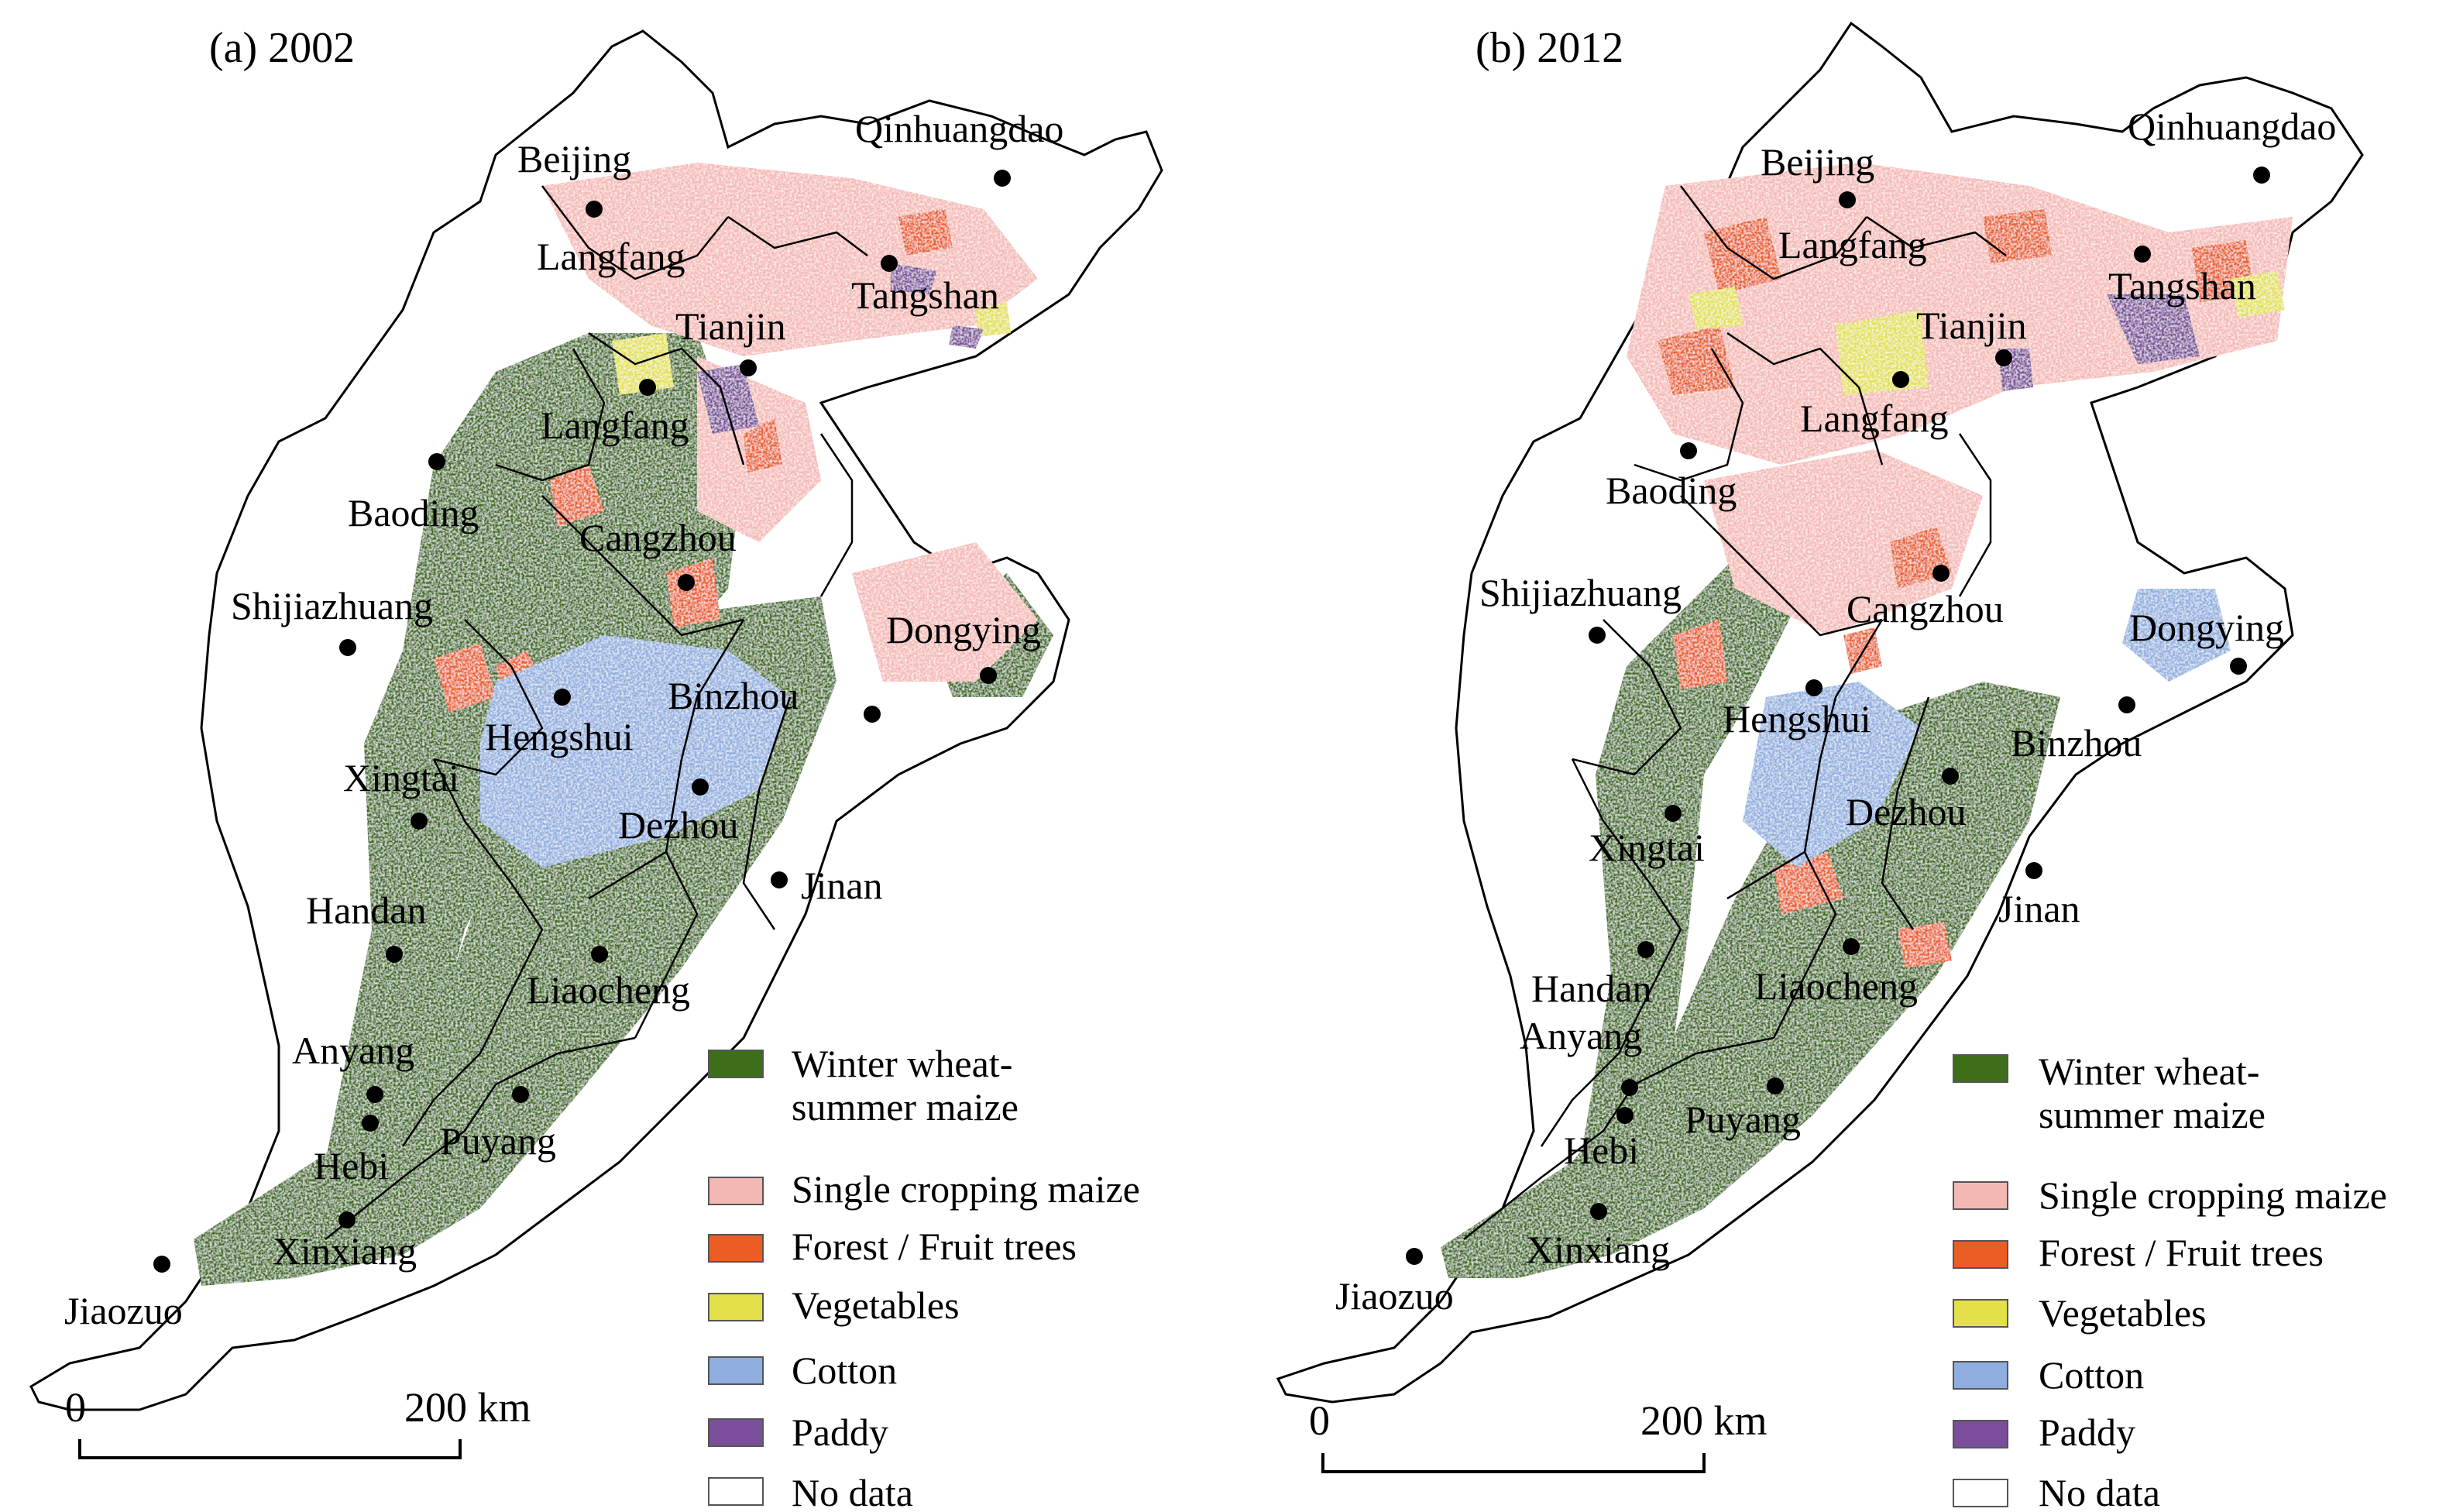  What do you see at coordinates (2039, 908) in the screenshot?
I see `svg-text: Jinan` at bounding box center [2039, 908].